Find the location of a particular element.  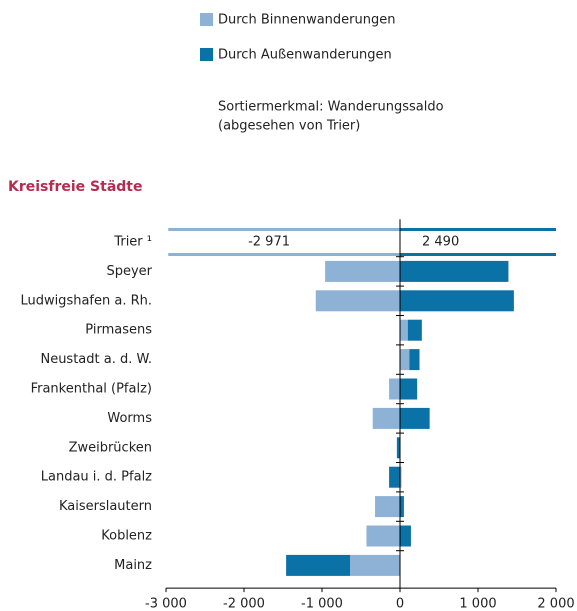

y-tick-label: Neustadt a. d. W. is located at coordinates (96, 359).